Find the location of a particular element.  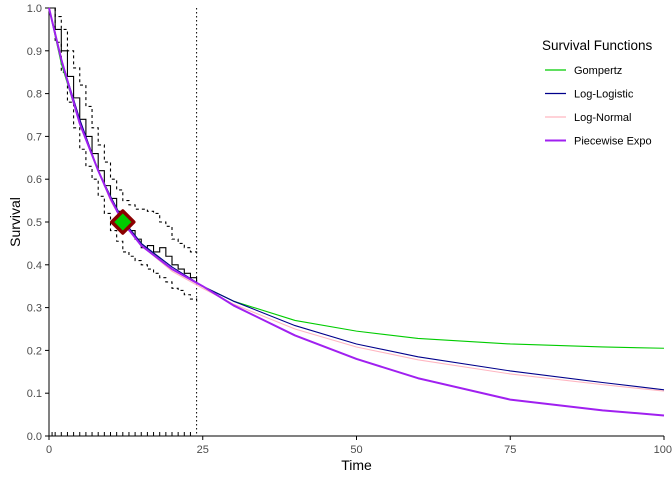

censor-rug is located at coordinates (121, 434).